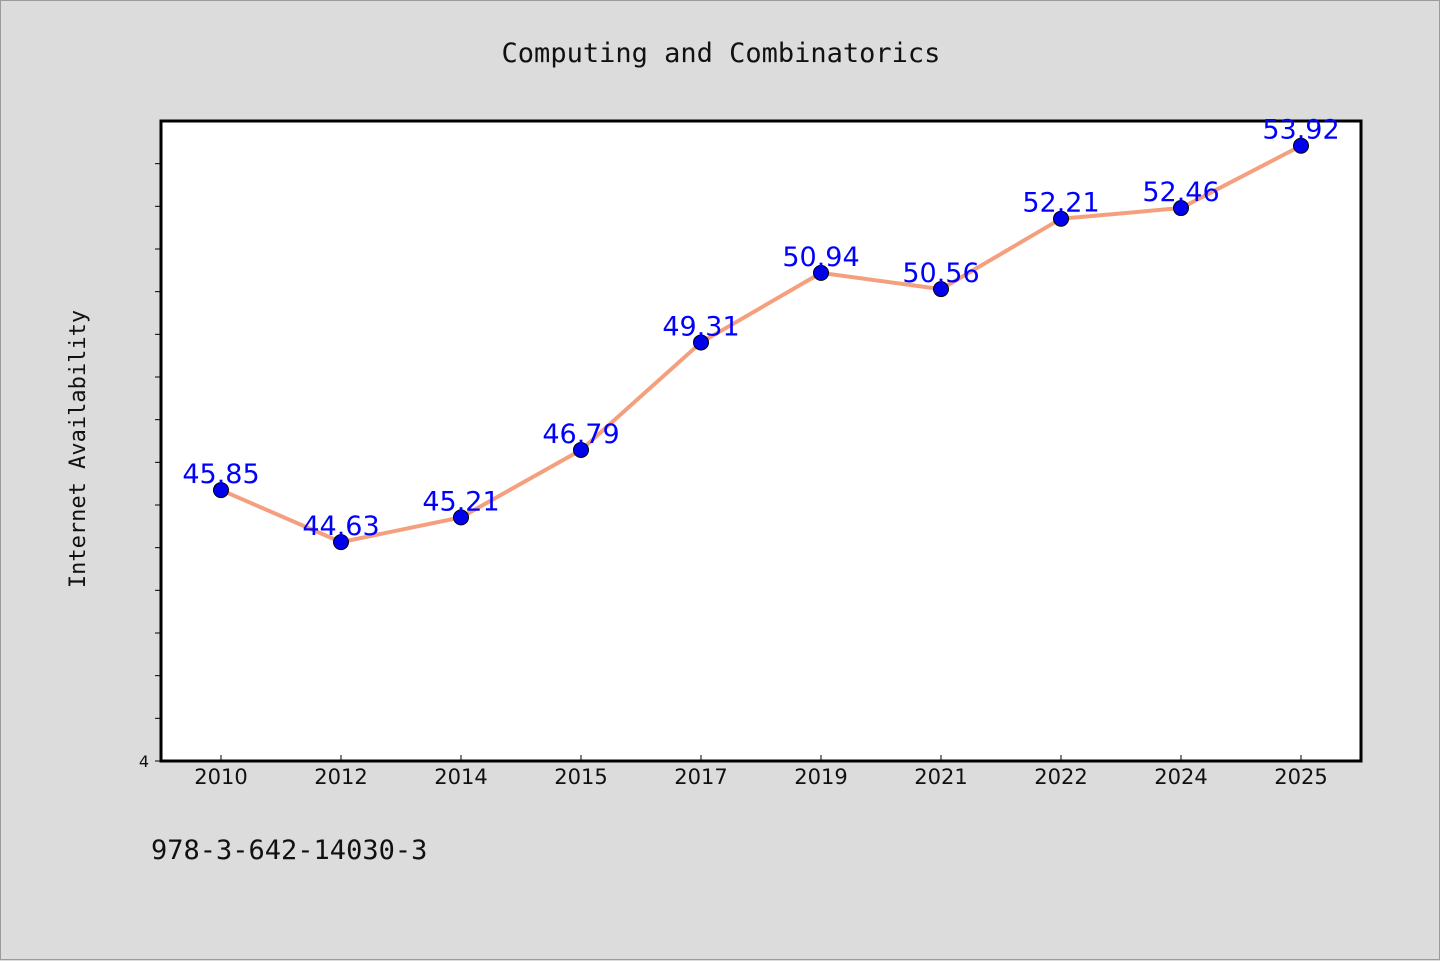 Image resolution: width=1440 pixels, height=961 pixels. I want to click on x-tick-label: 2015, so click(580, 777).